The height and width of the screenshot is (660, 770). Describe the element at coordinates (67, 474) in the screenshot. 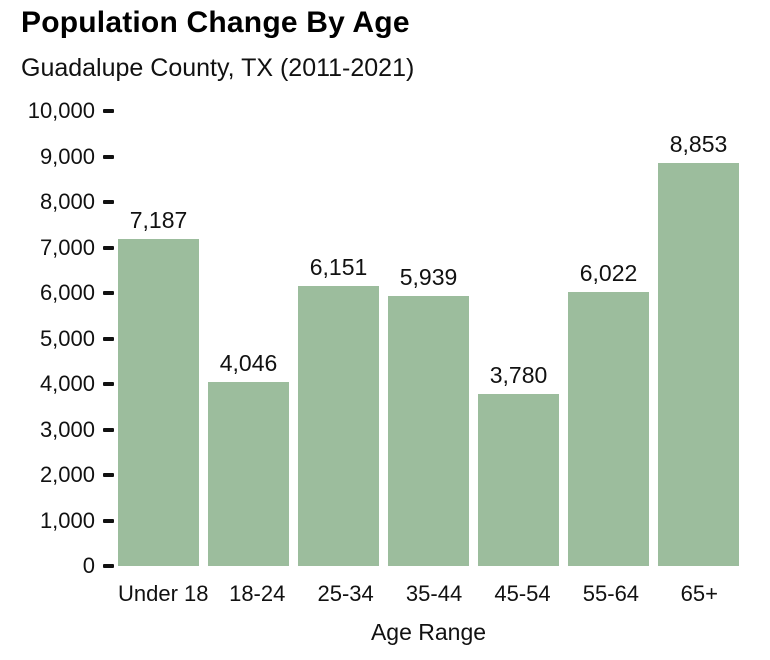

I see `y-tick-label: 2,000` at that location.